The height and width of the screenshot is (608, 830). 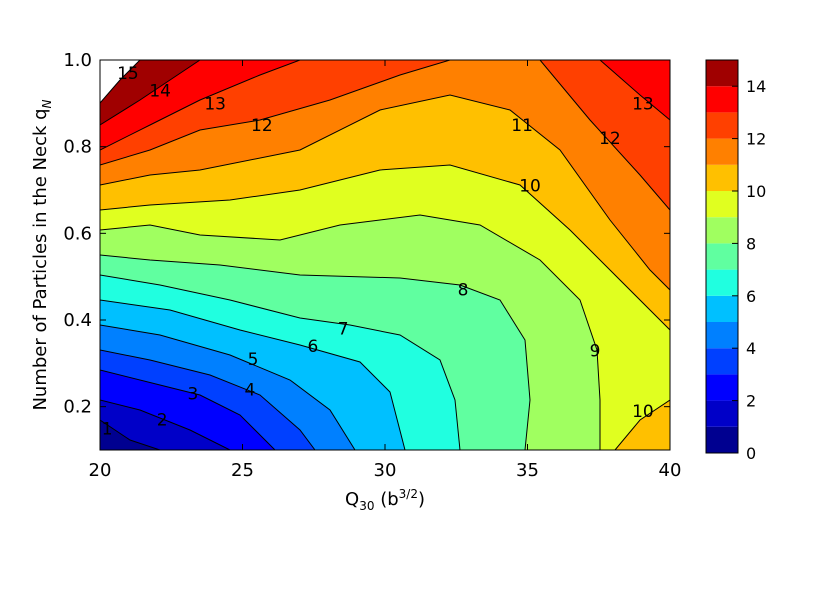 What do you see at coordinates (77, 407) in the screenshot?
I see `y-tick-label: 0.2` at bounding box center [77, 407].